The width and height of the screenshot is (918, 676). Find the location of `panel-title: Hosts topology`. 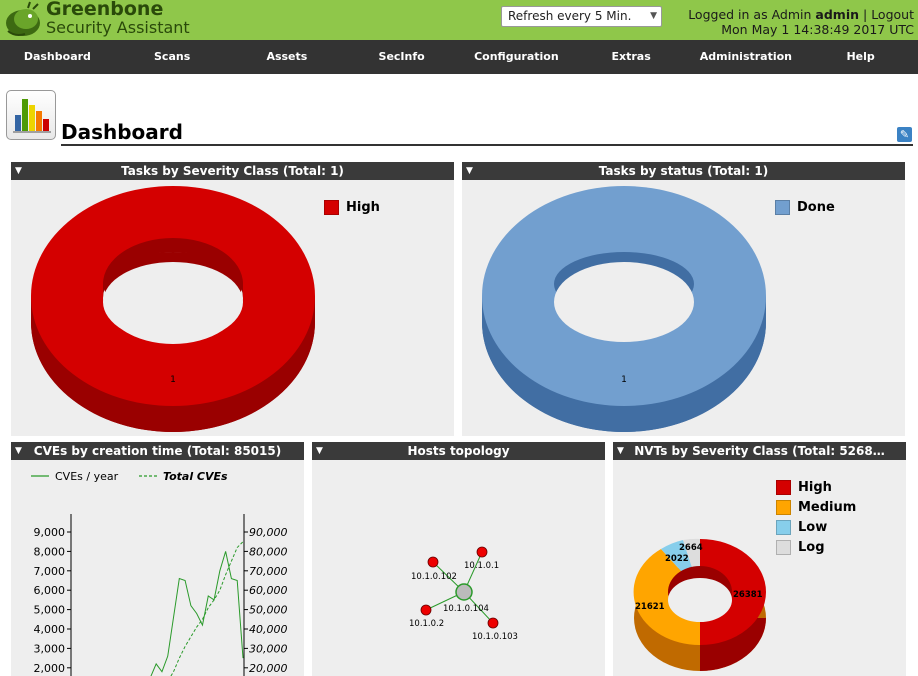

panel-title: Hosts topology is located at coordinates (458, 451).